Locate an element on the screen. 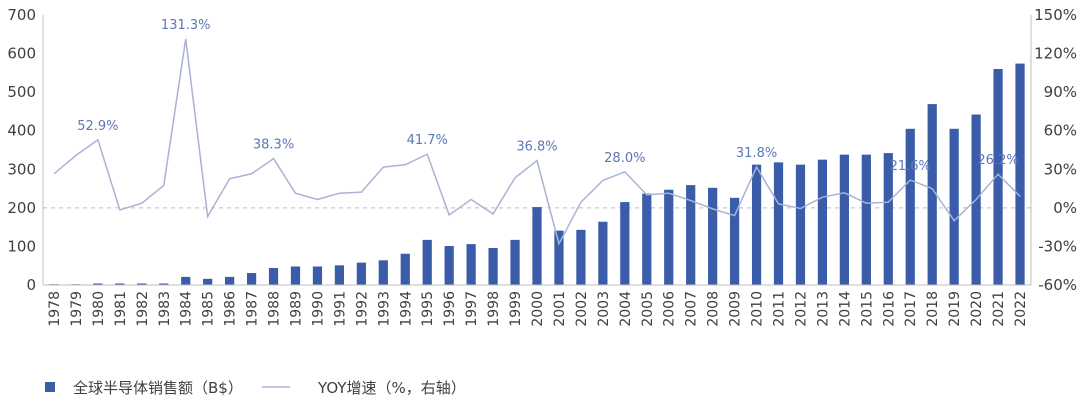 The image size is (1080, 401). bar-2019 is located at coordinates (954, 206).